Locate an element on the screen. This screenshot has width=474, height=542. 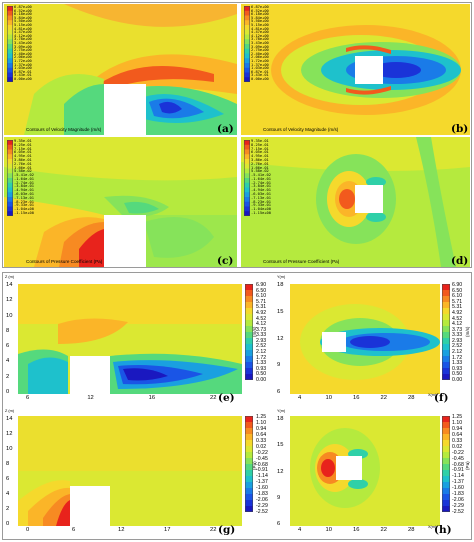
colorbar-tick-label: 1.66e-01 is located at coordinates (260, 167).